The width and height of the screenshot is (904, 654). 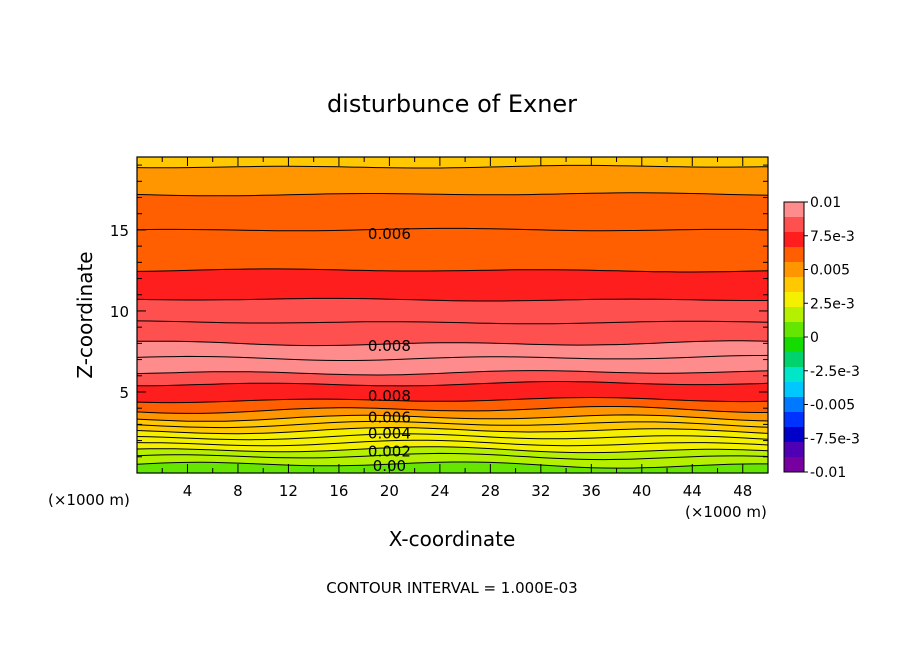 I want to click on x-tick-label: 12, so click(x=288, y=491).